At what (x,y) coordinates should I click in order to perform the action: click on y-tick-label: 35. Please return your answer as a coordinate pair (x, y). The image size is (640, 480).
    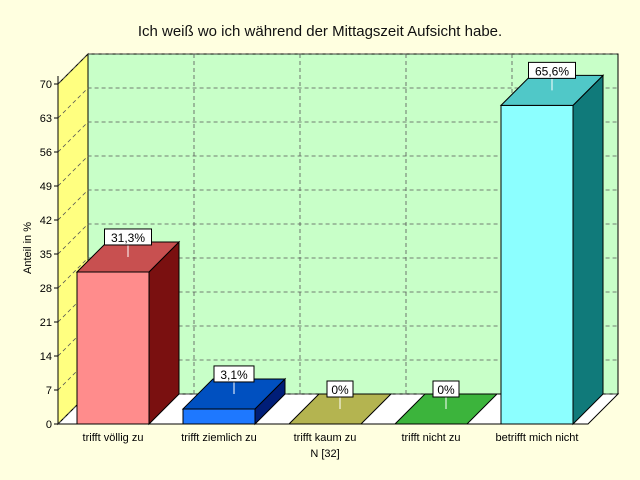
    Looking at the image, I should click on (46, 255).